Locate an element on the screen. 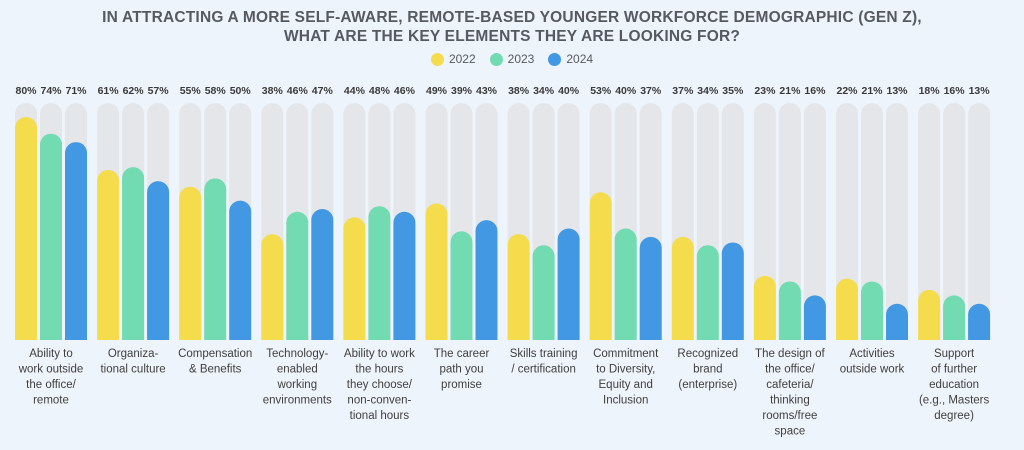 Image resolution: width=1024 pixels, height=450 pixels. bar-group: 53% 40% 37% is located at coordinates (625, 213).